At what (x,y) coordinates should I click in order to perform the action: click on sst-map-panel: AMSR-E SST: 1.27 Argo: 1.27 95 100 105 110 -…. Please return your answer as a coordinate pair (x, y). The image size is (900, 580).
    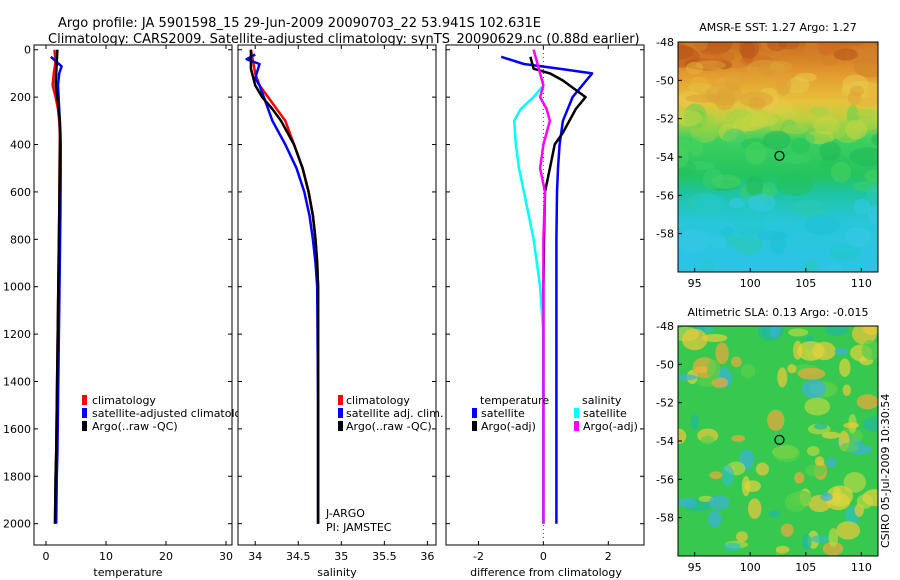
    Looking at the image, I should click on (767, 155).